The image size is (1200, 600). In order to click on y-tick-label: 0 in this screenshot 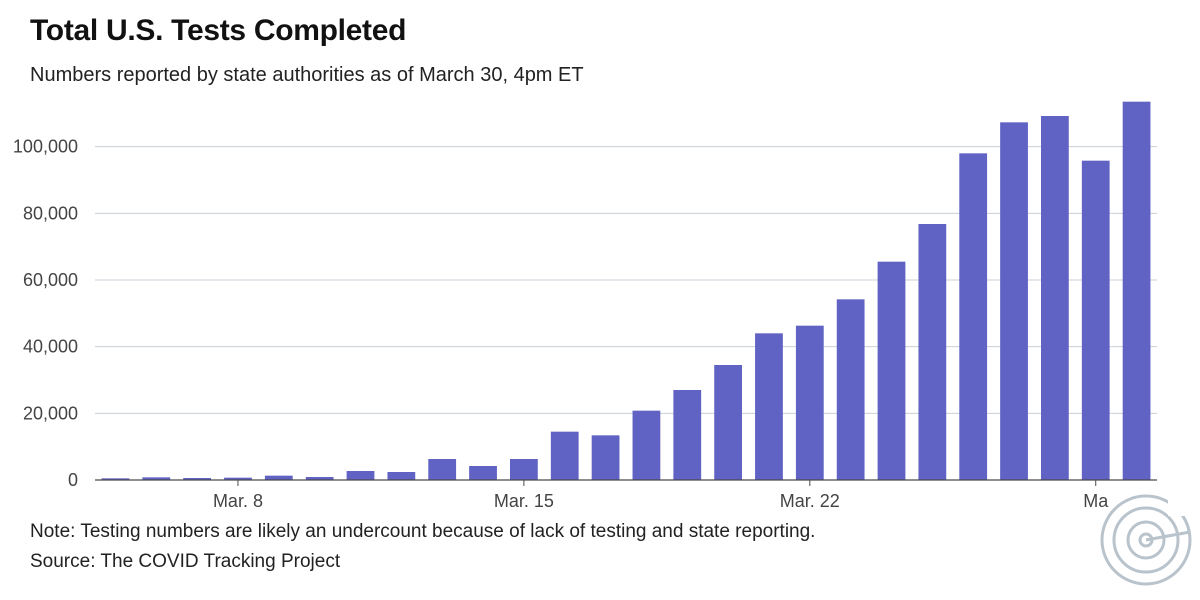, I will do `click(73, 480)`.